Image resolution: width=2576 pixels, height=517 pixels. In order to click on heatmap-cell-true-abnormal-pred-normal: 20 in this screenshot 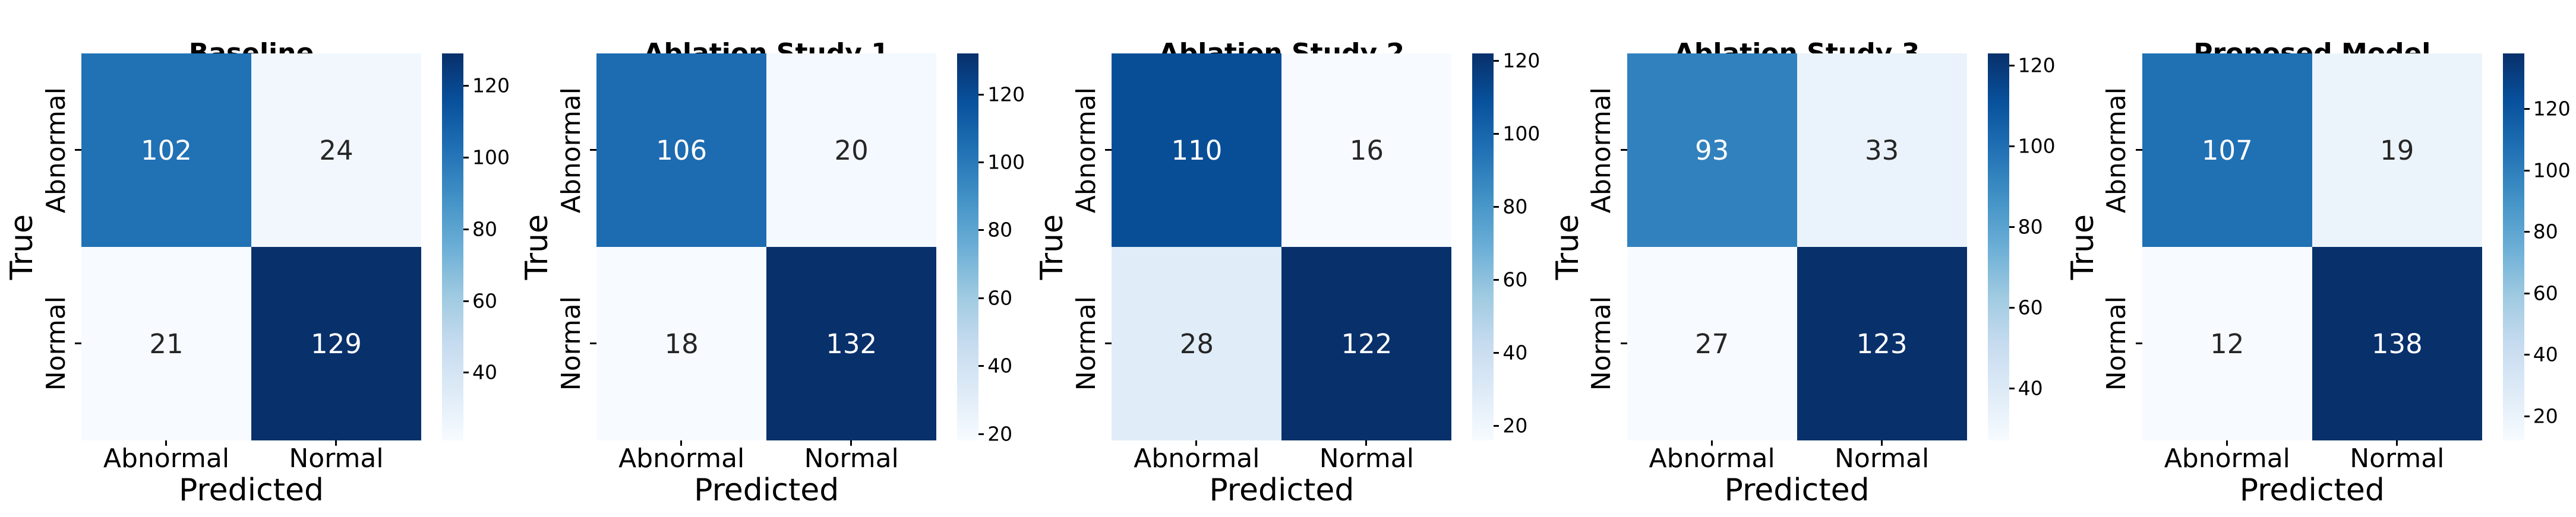, I will do `click(851, 150)`.